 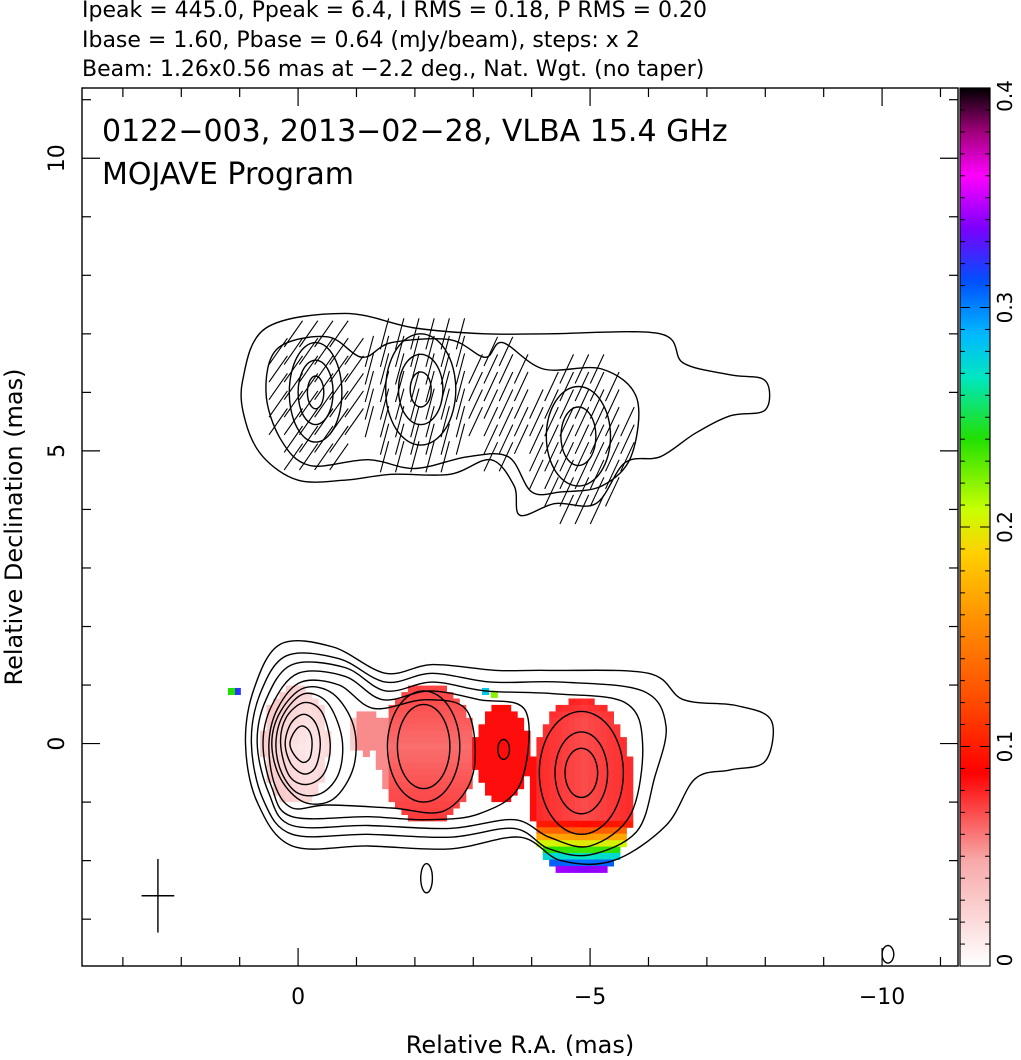 I want to click on x-tick-label: 0, so click(x=298, y=997).